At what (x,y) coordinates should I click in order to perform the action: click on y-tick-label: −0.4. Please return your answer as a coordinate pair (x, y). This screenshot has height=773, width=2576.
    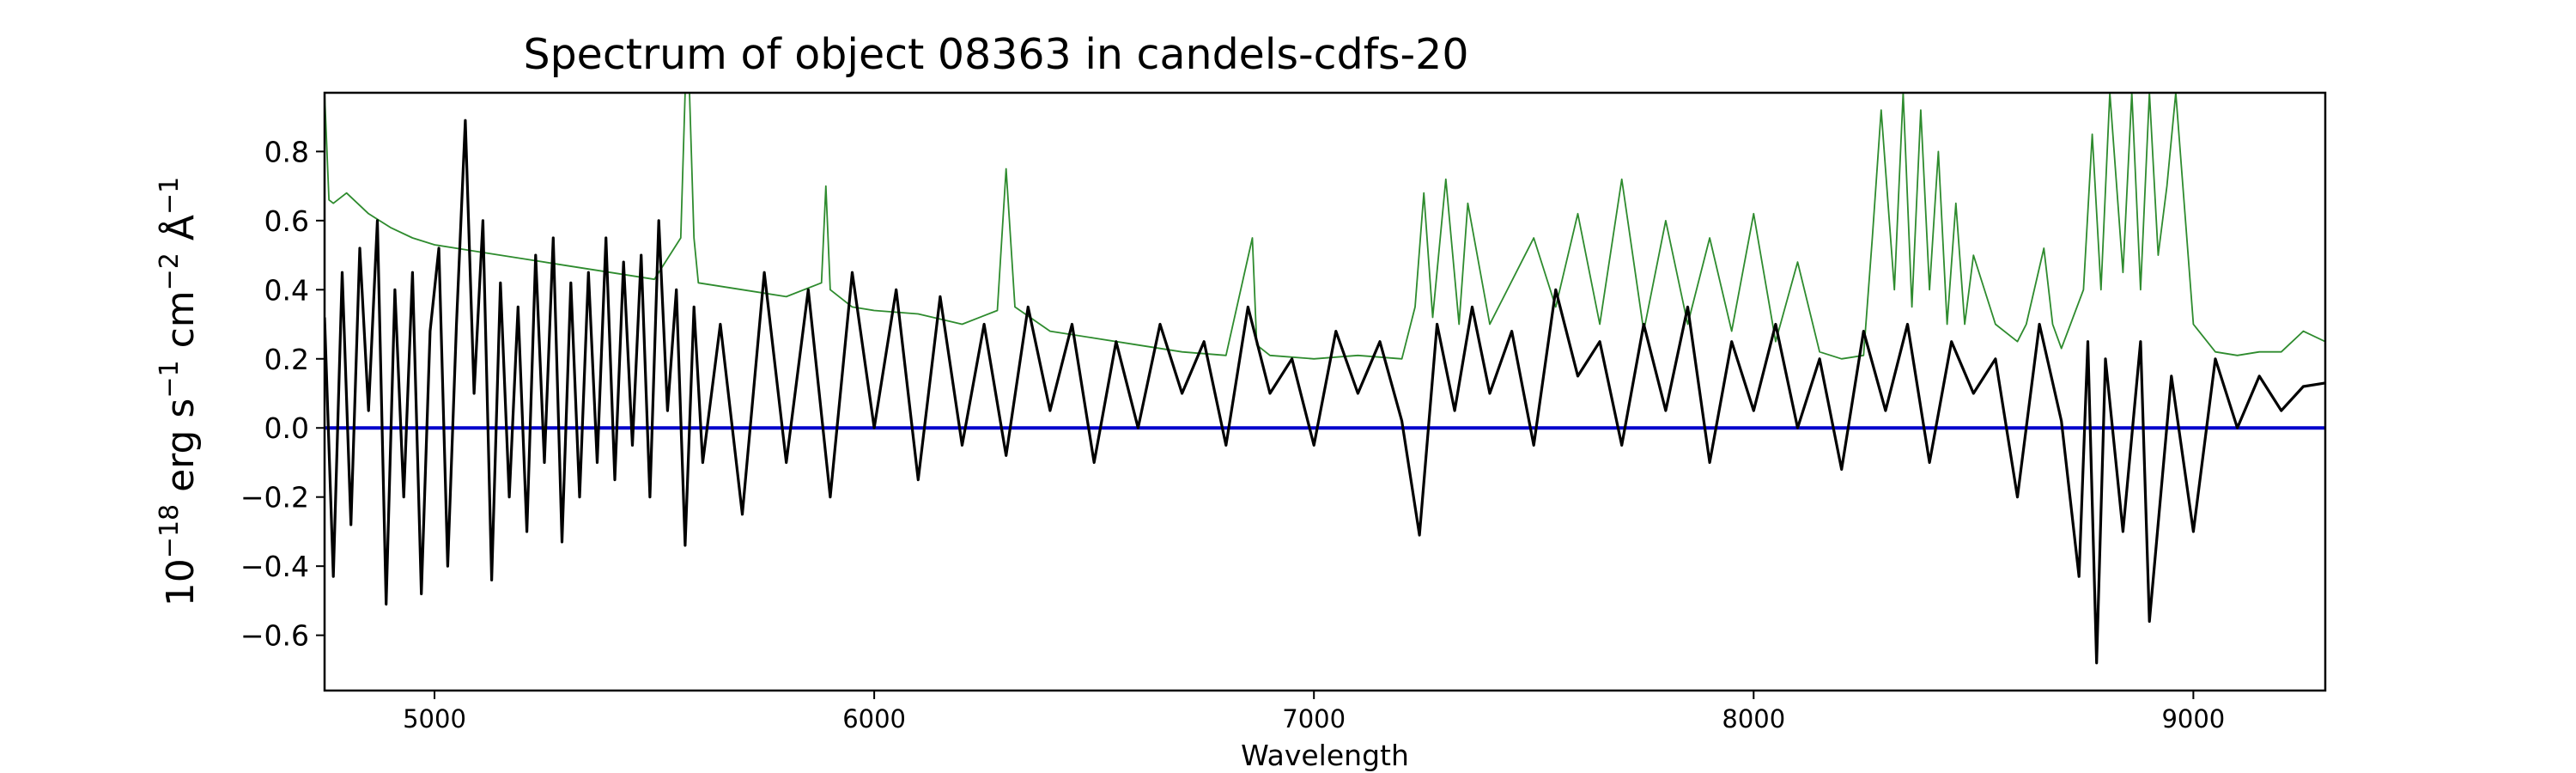
    Looking at the image, I should click on (274, 566).